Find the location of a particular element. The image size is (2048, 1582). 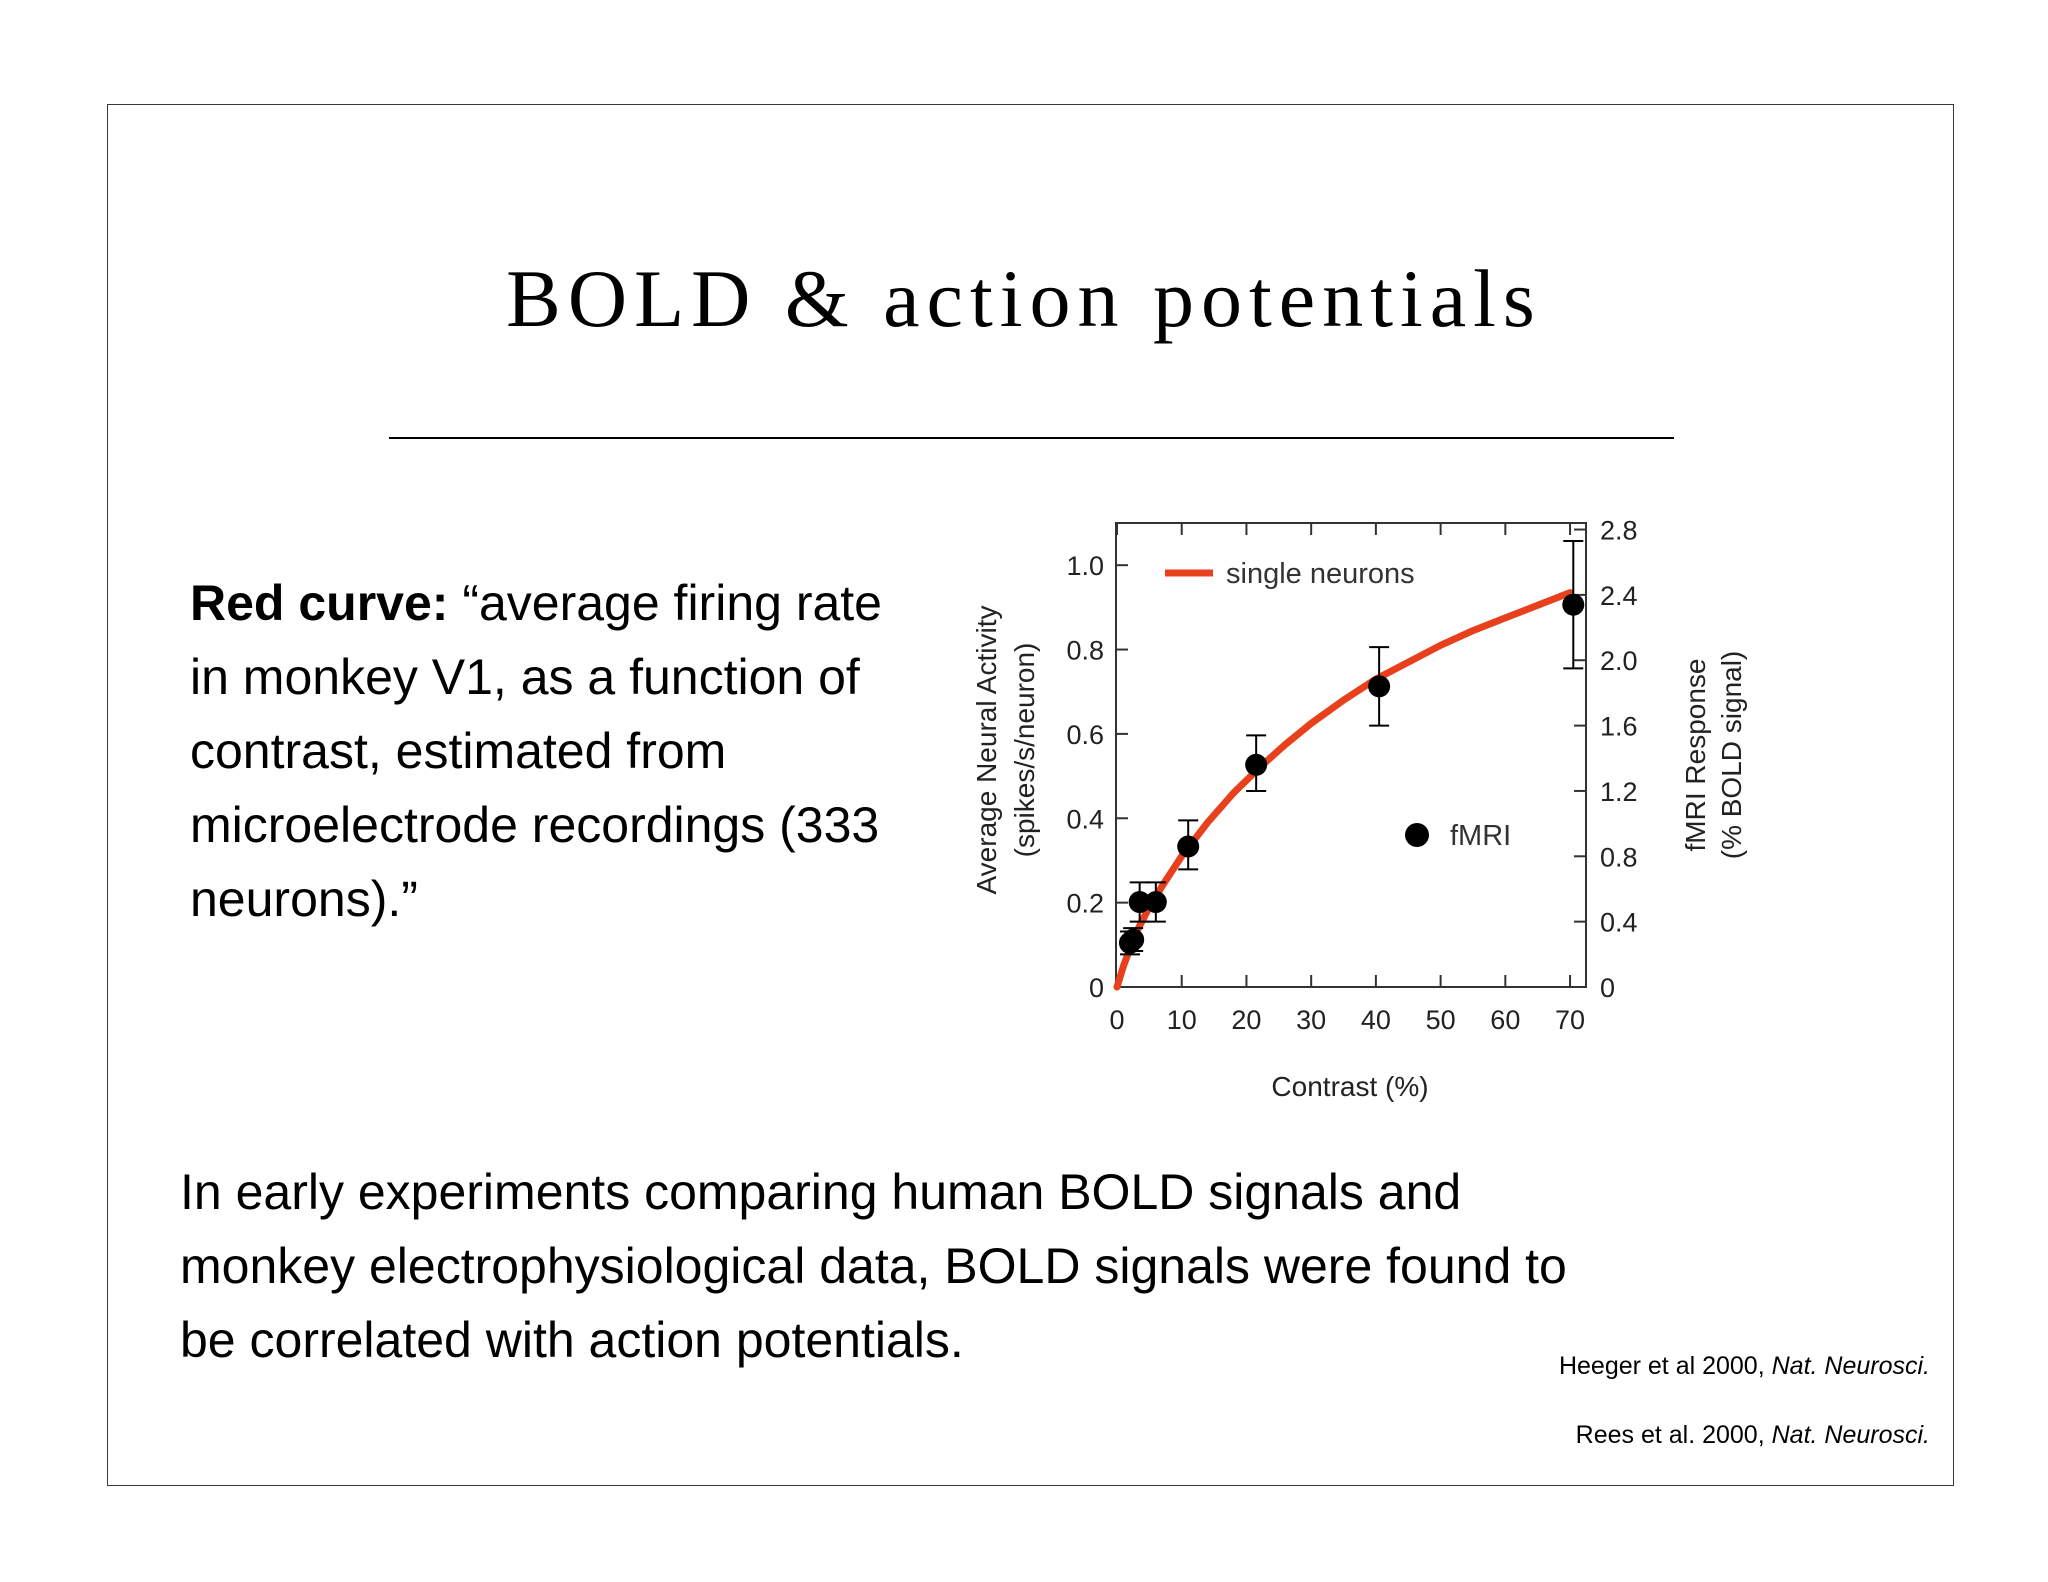

legend-single-neurons-label: single neurons is located at coordinates (1320, 574).